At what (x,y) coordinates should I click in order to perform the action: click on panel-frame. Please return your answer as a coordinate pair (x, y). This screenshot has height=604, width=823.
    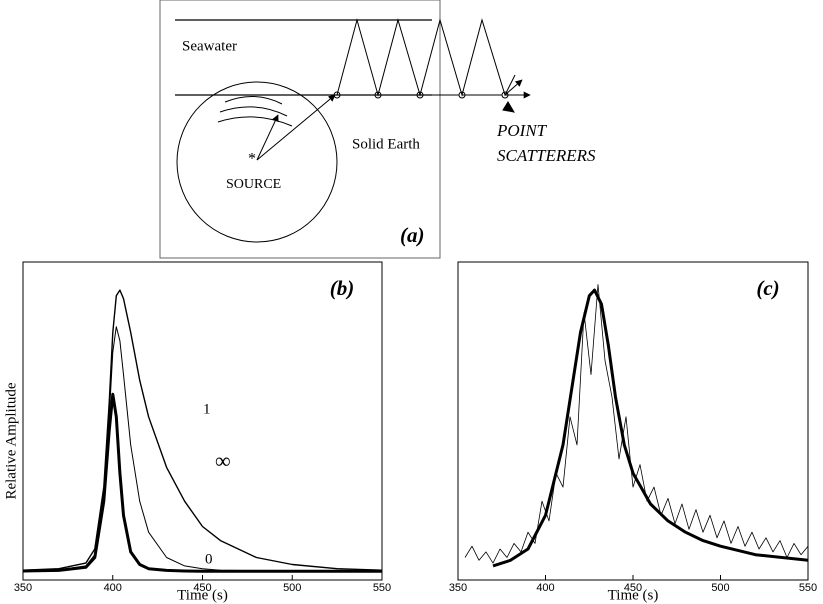
    Looking at the image, I should click on (300, 129).